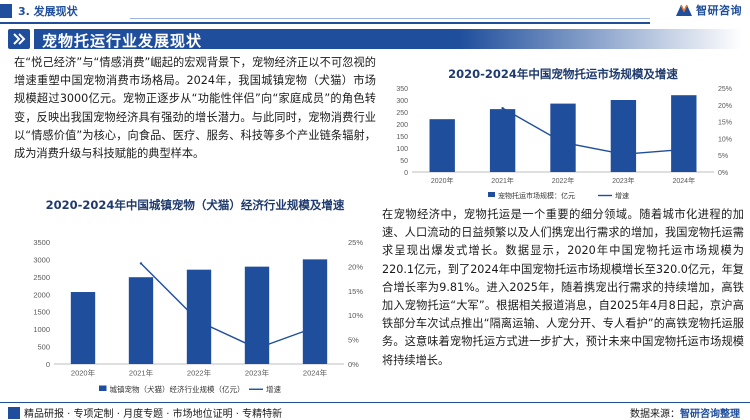 Image resolution: width=750 pixels, height=420 pixels. Describe the element at coordinates (43, 347) in the screenshot. I see `left-axis-tick: 500` at that location.